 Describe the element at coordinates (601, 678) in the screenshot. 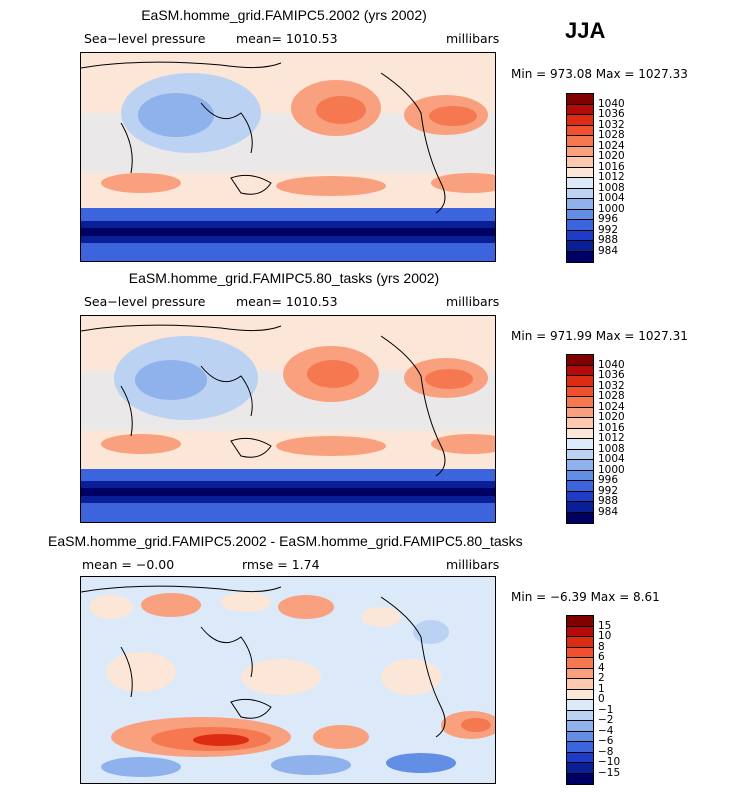

I see `colorbar-label: 2` at that location.